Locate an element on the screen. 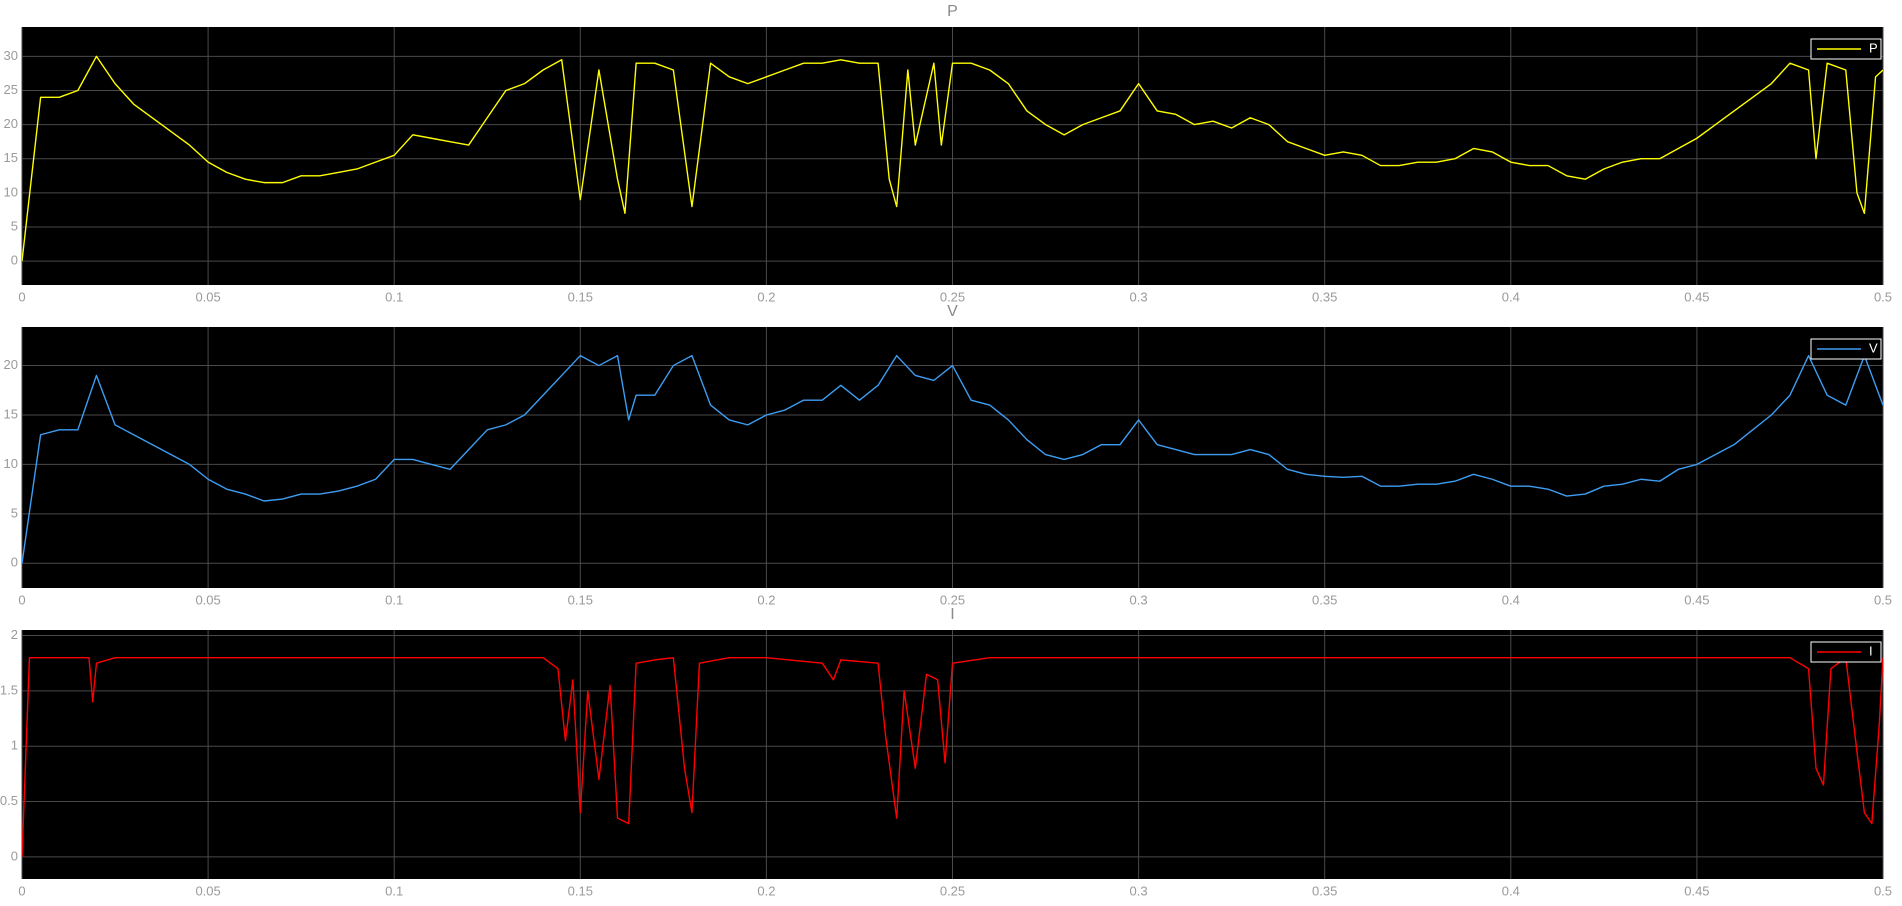 Image resolution: width=1902 pixels, height=906 pixels. y-tick-label: 1 is located at coordinates (14, 745).